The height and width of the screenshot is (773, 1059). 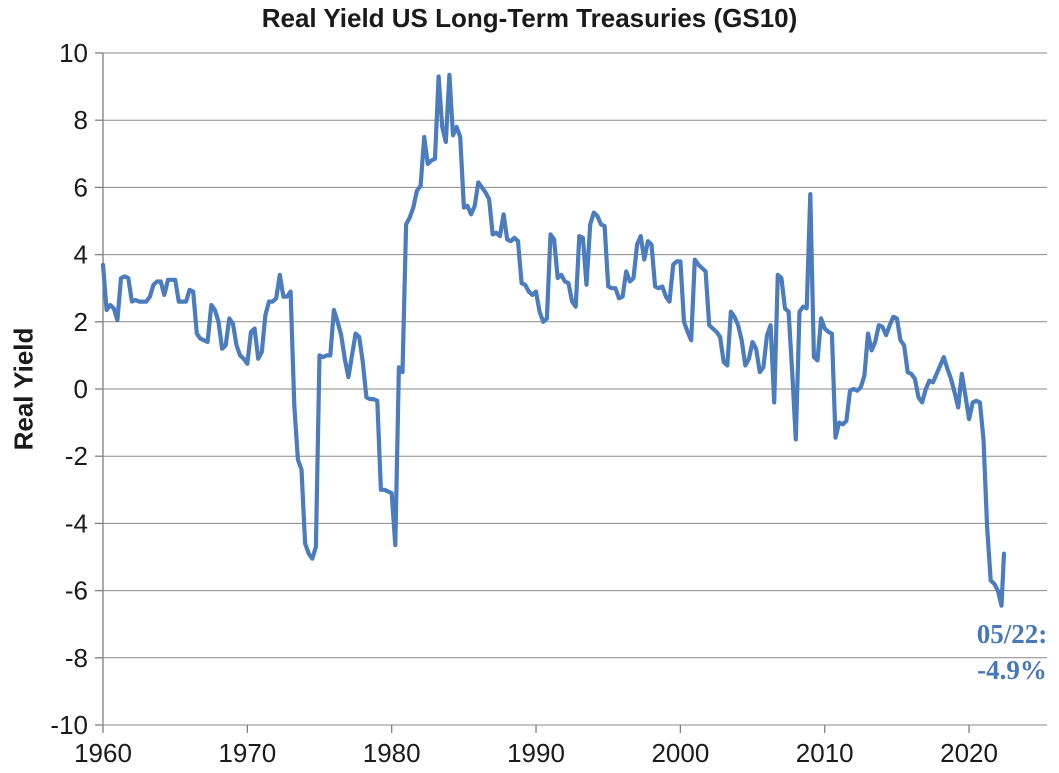 What do you see at coordinates (825, 753) in the screenshot?
I see `x-tick-label: 2010` at bounding box center [825, 753].